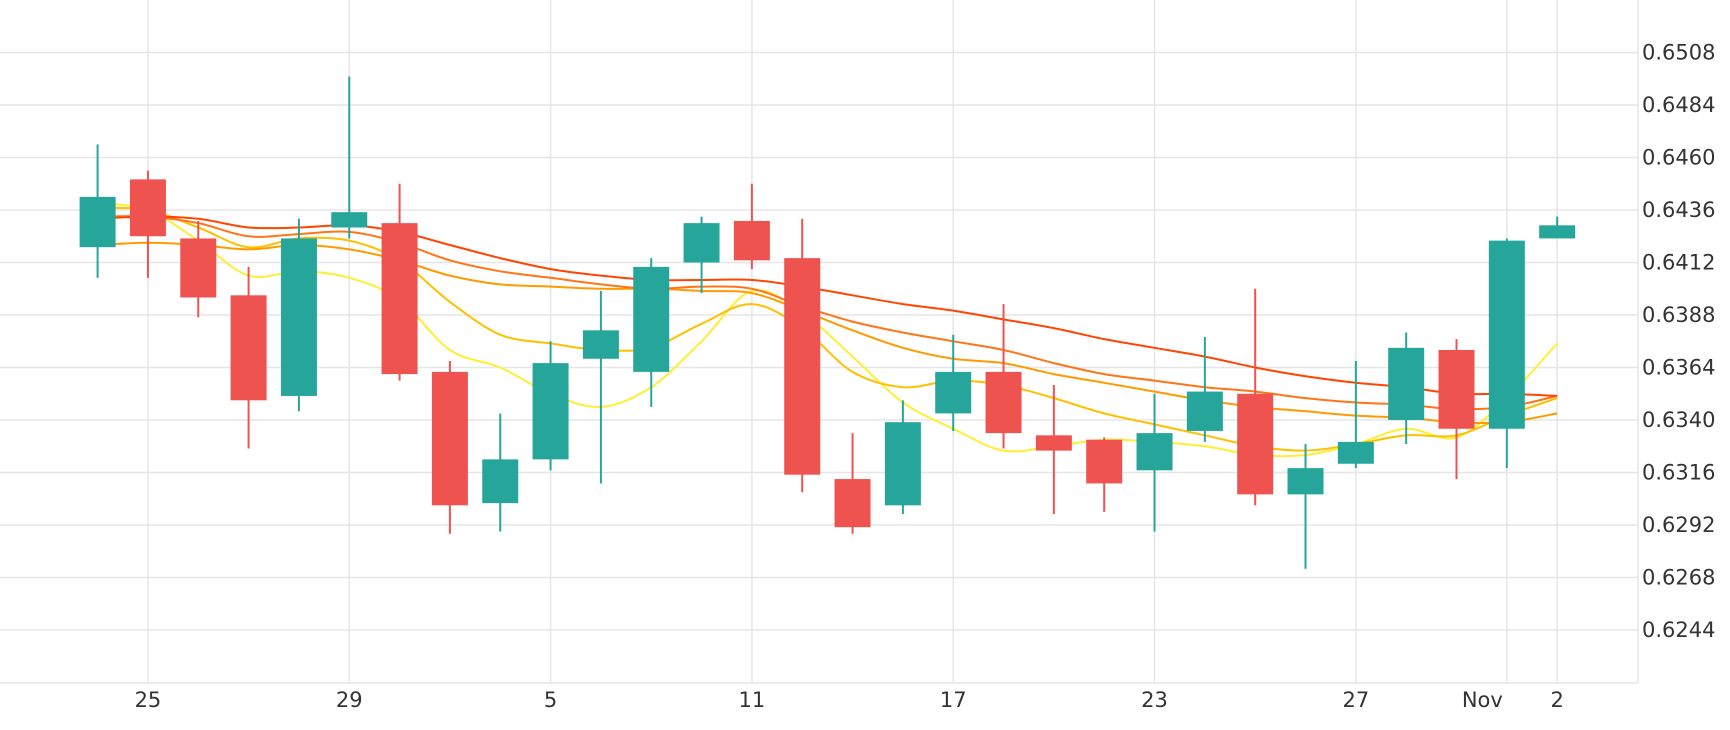  Describe the element at coordinates (148, 700) in the screenshot. I see `x-tick-label: 25` at that location.